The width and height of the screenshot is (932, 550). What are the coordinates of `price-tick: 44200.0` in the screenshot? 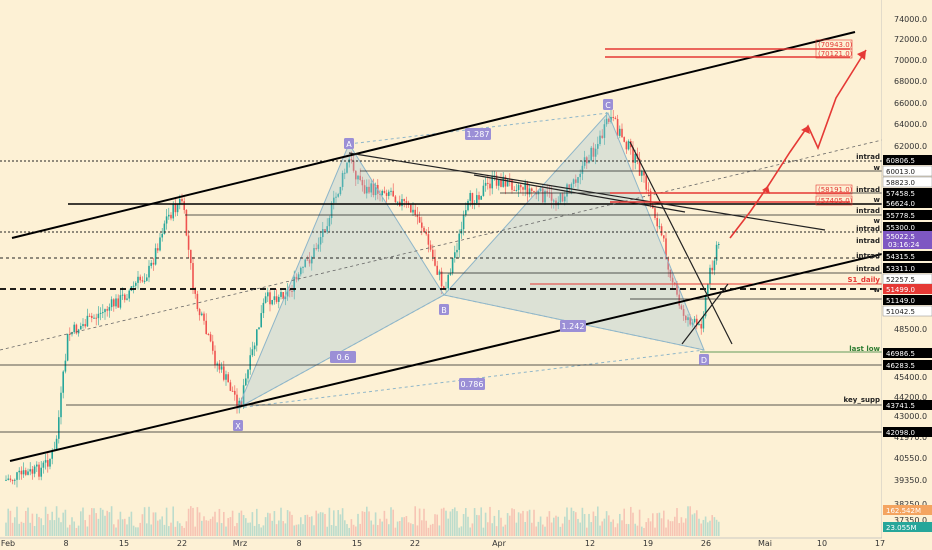 It's located at (910, 397).